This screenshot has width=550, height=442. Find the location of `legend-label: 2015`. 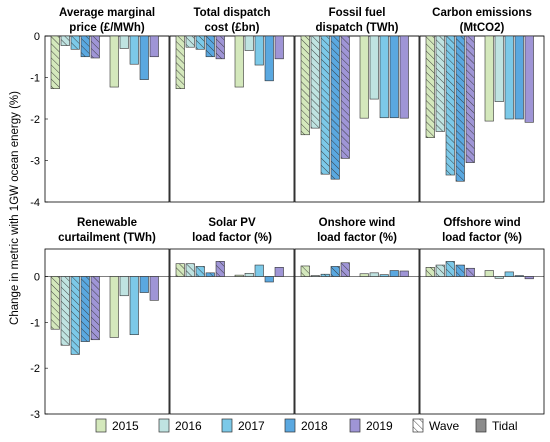

legend-label: 2015 is located at coordinates (125, 426).